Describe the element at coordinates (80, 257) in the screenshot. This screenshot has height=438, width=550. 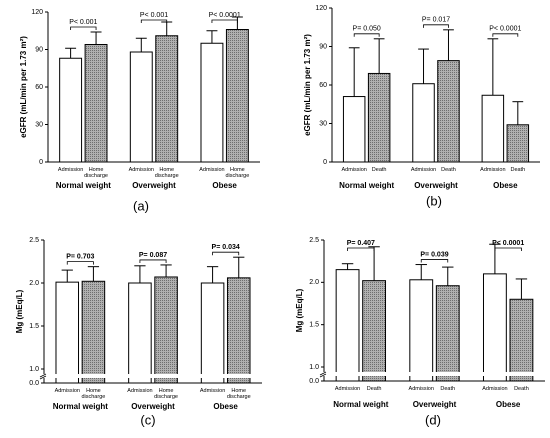
I see `p-value: P= 0.703` at that location.